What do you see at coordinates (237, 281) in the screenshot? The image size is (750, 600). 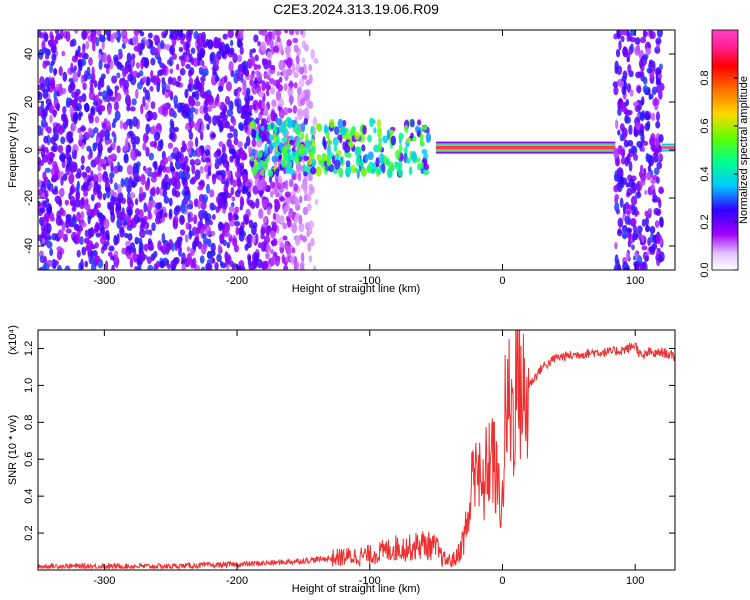 I see `spectrogram-x-tick-label: -200` at bounding box center [237, 281].